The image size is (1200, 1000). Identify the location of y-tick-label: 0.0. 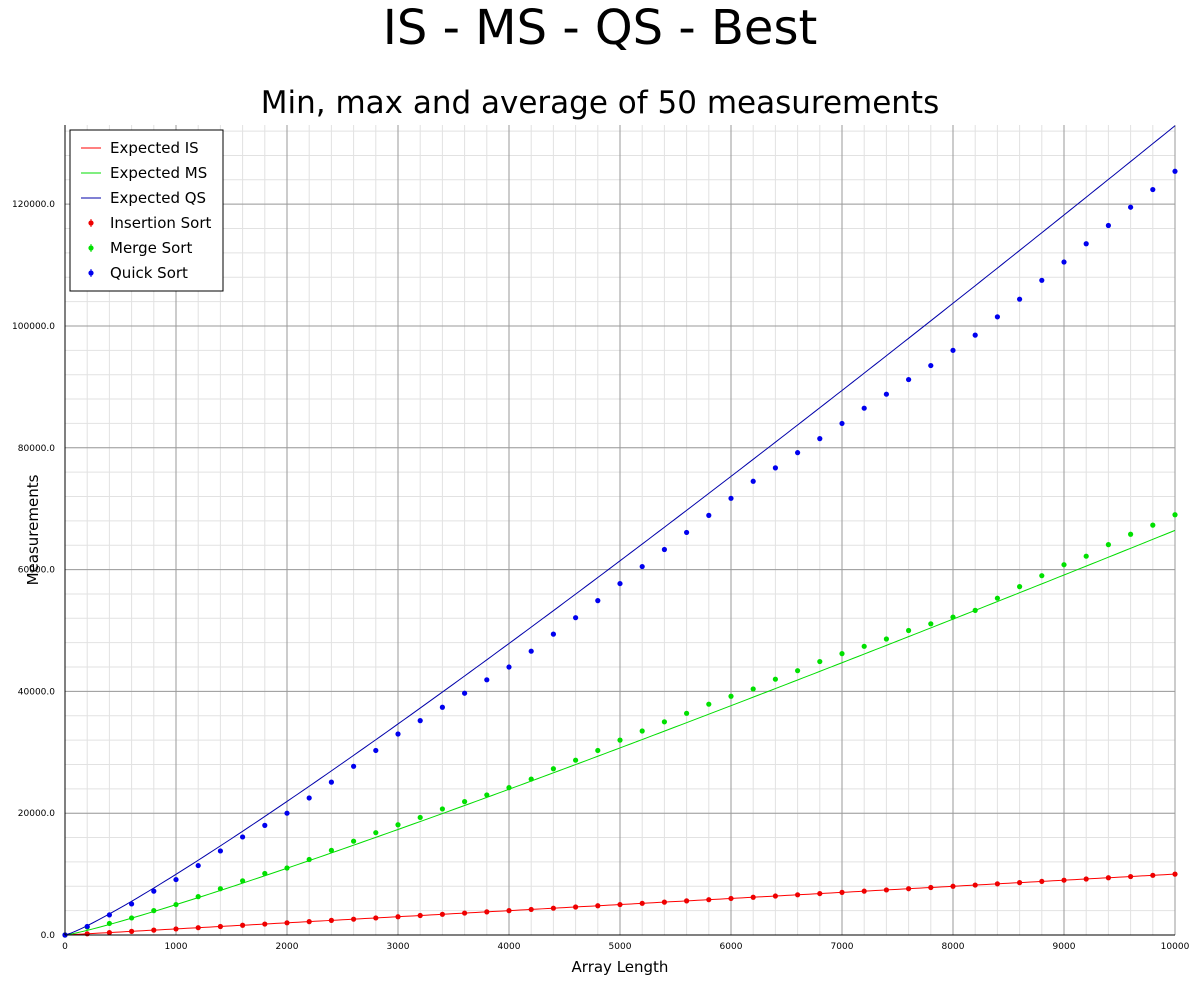
(48, 936).